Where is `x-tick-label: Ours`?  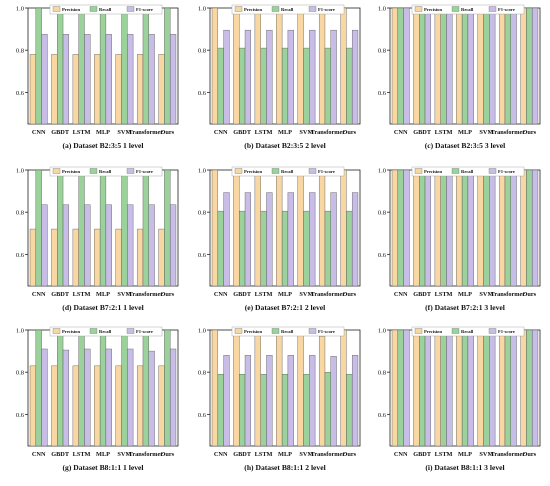 x-tick-label: Ours is located at coordinates (349, 454).